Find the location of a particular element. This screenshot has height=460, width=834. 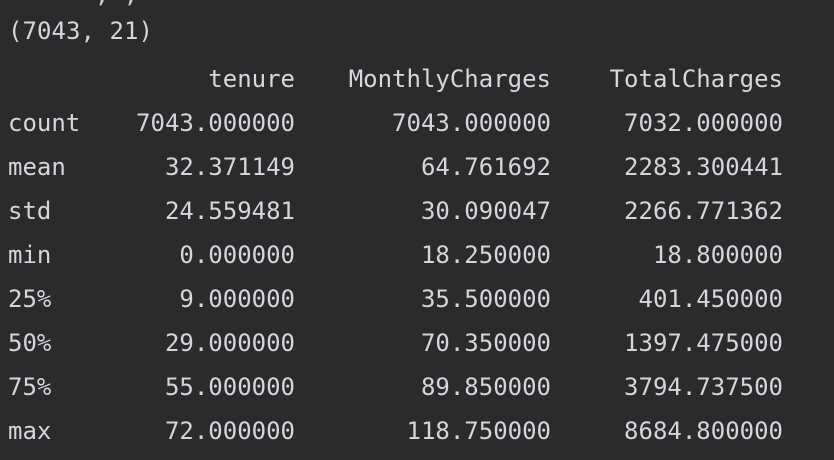

table-header: tenure MonthlyCharges TotalCharges is located at coordinates (395, 79).